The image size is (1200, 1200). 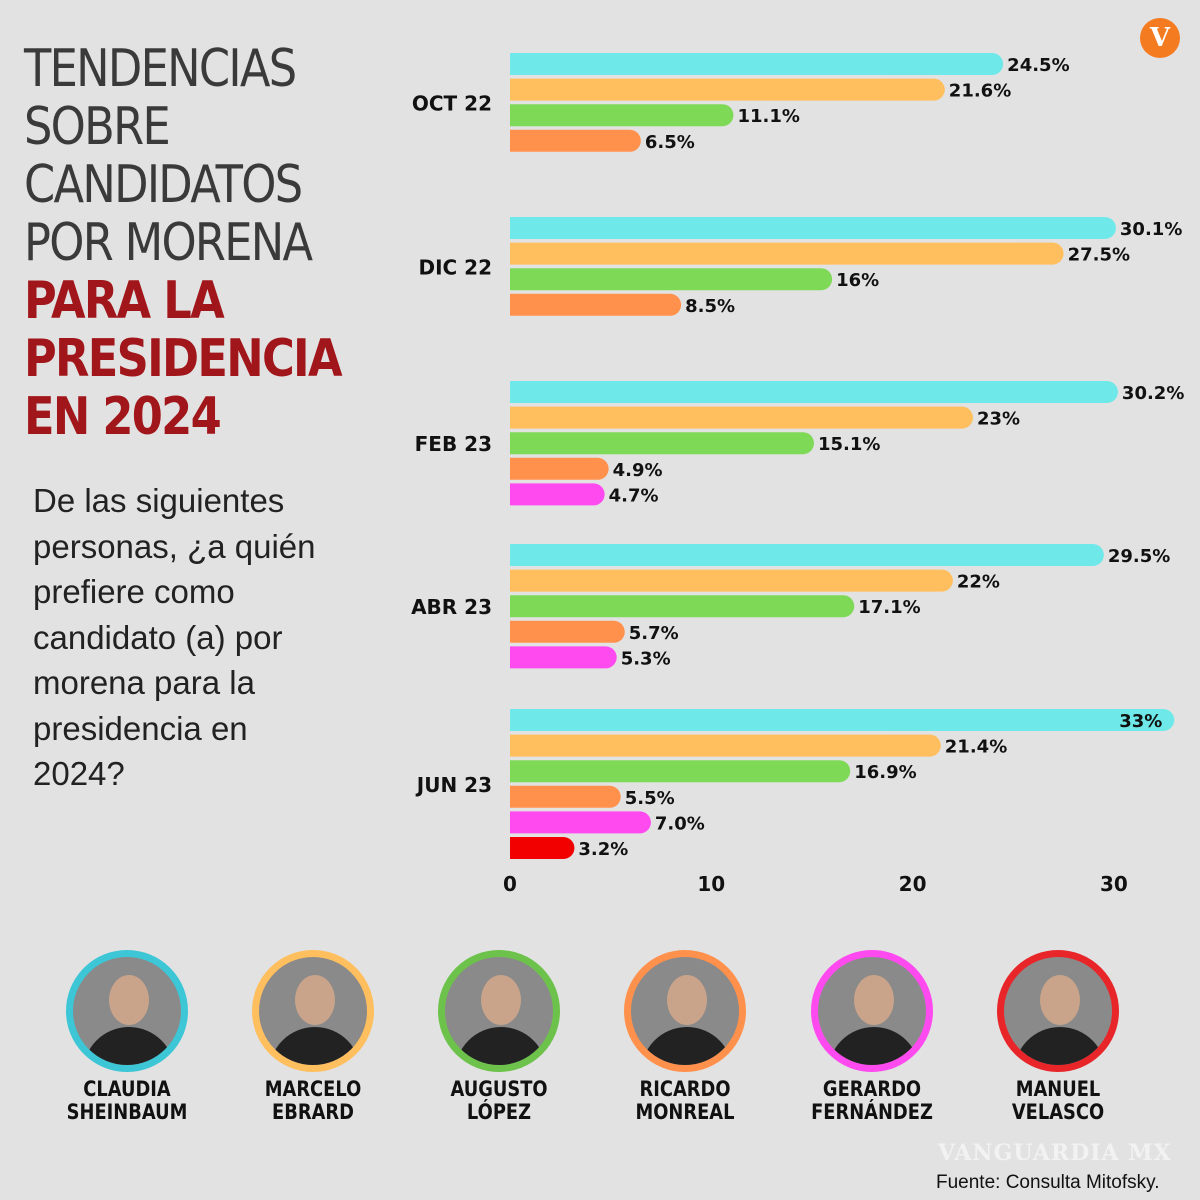 What do you see at coordinates (634, 495) in the screenshot?
I see `data-label: 4.7%` at bounding box center [634, 495].